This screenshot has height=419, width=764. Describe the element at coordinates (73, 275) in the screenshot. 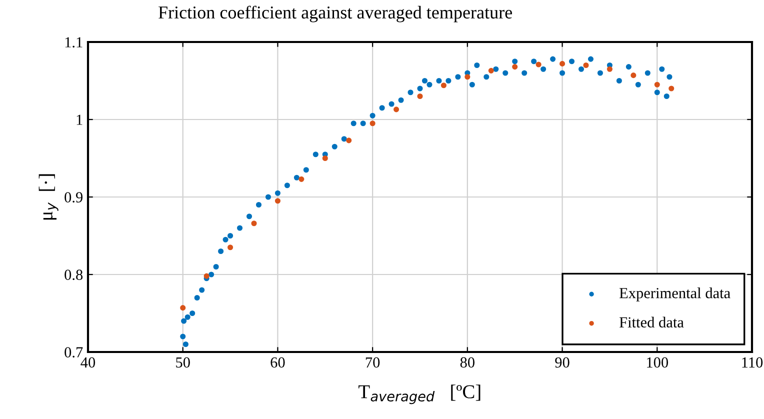

I see `y-tick-label: 0.8` at that location.